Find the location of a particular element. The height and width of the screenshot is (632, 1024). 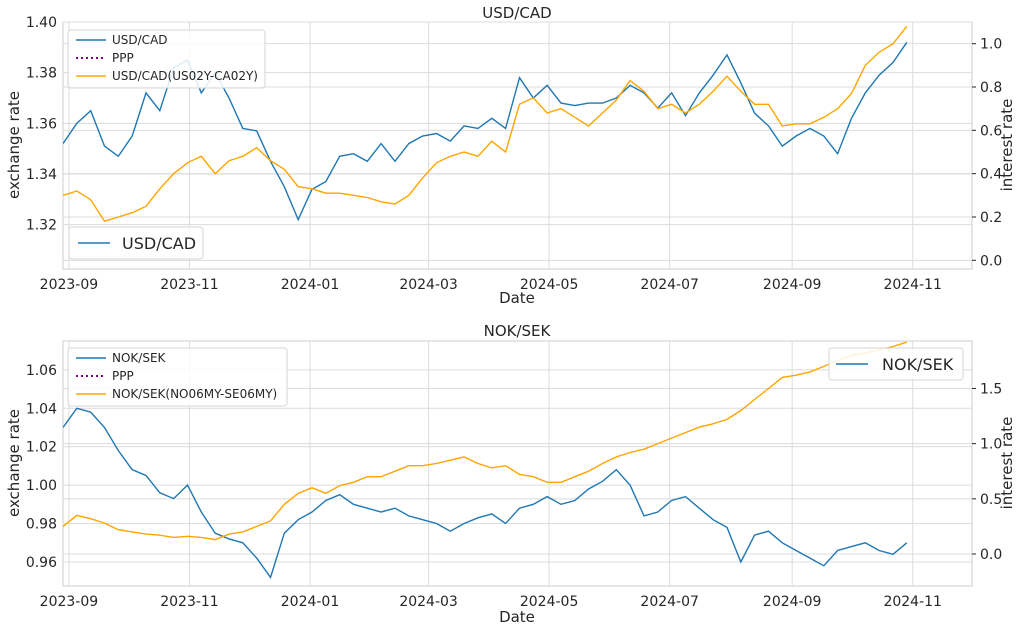

y-tick-labels: 1.32 1.34 1.36 1.38 1.40 is located at coordinates (41, 124).